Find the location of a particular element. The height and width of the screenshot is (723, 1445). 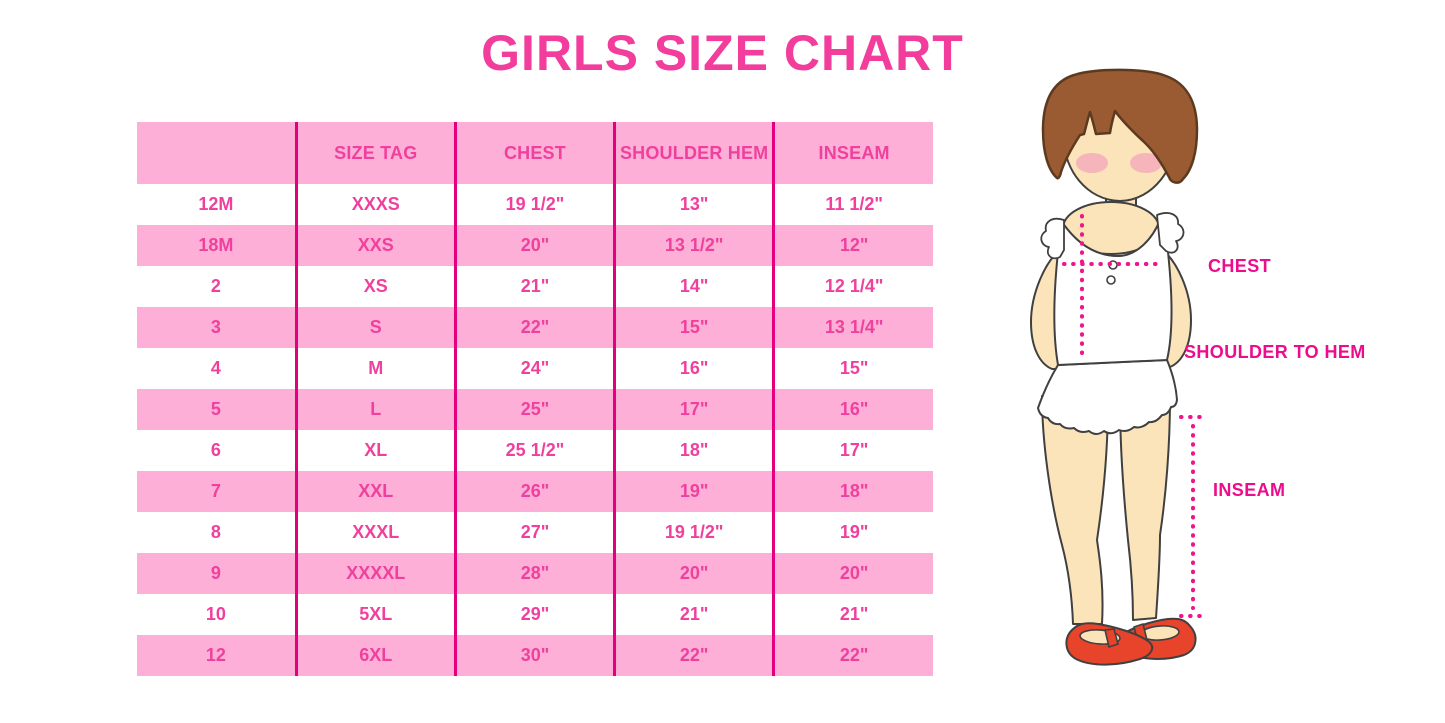

size-cell: XXXXL is located at coordinates (375, 573).